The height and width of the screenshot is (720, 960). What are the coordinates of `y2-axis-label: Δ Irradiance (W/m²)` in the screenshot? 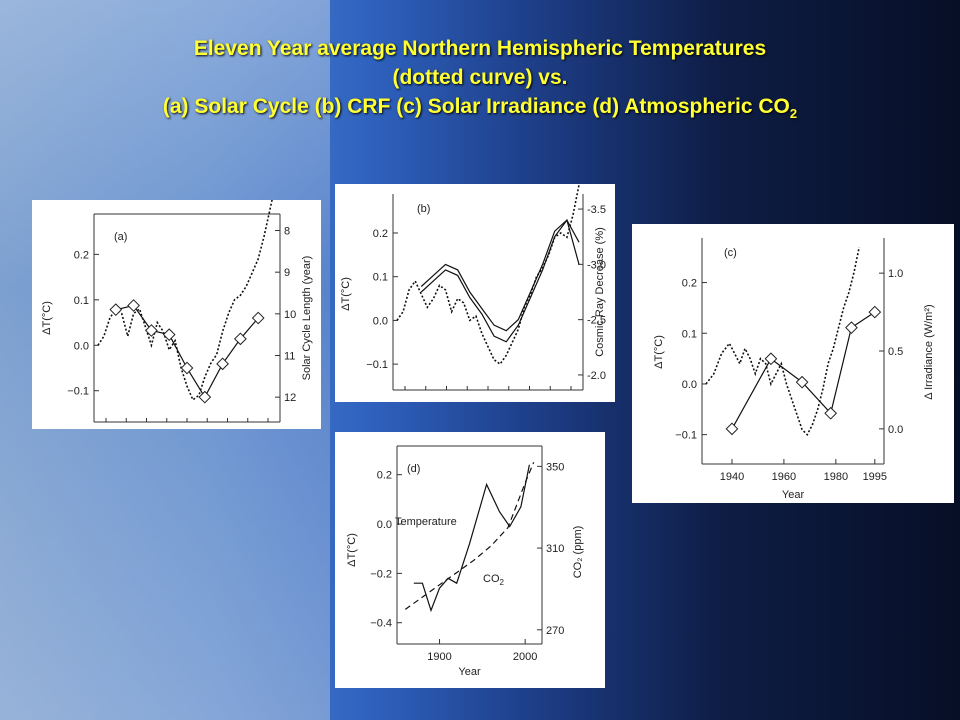 It's located at (929, 351).